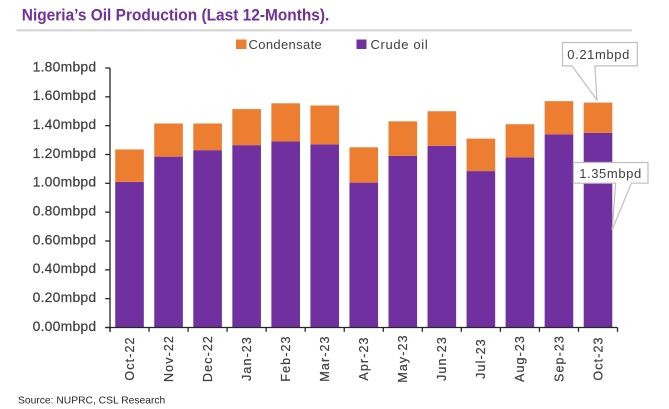  What do you see at coordinates (325, 358) in the screenshot?
I see `svg-text: Mar-23` at bounding box center [325, 358].